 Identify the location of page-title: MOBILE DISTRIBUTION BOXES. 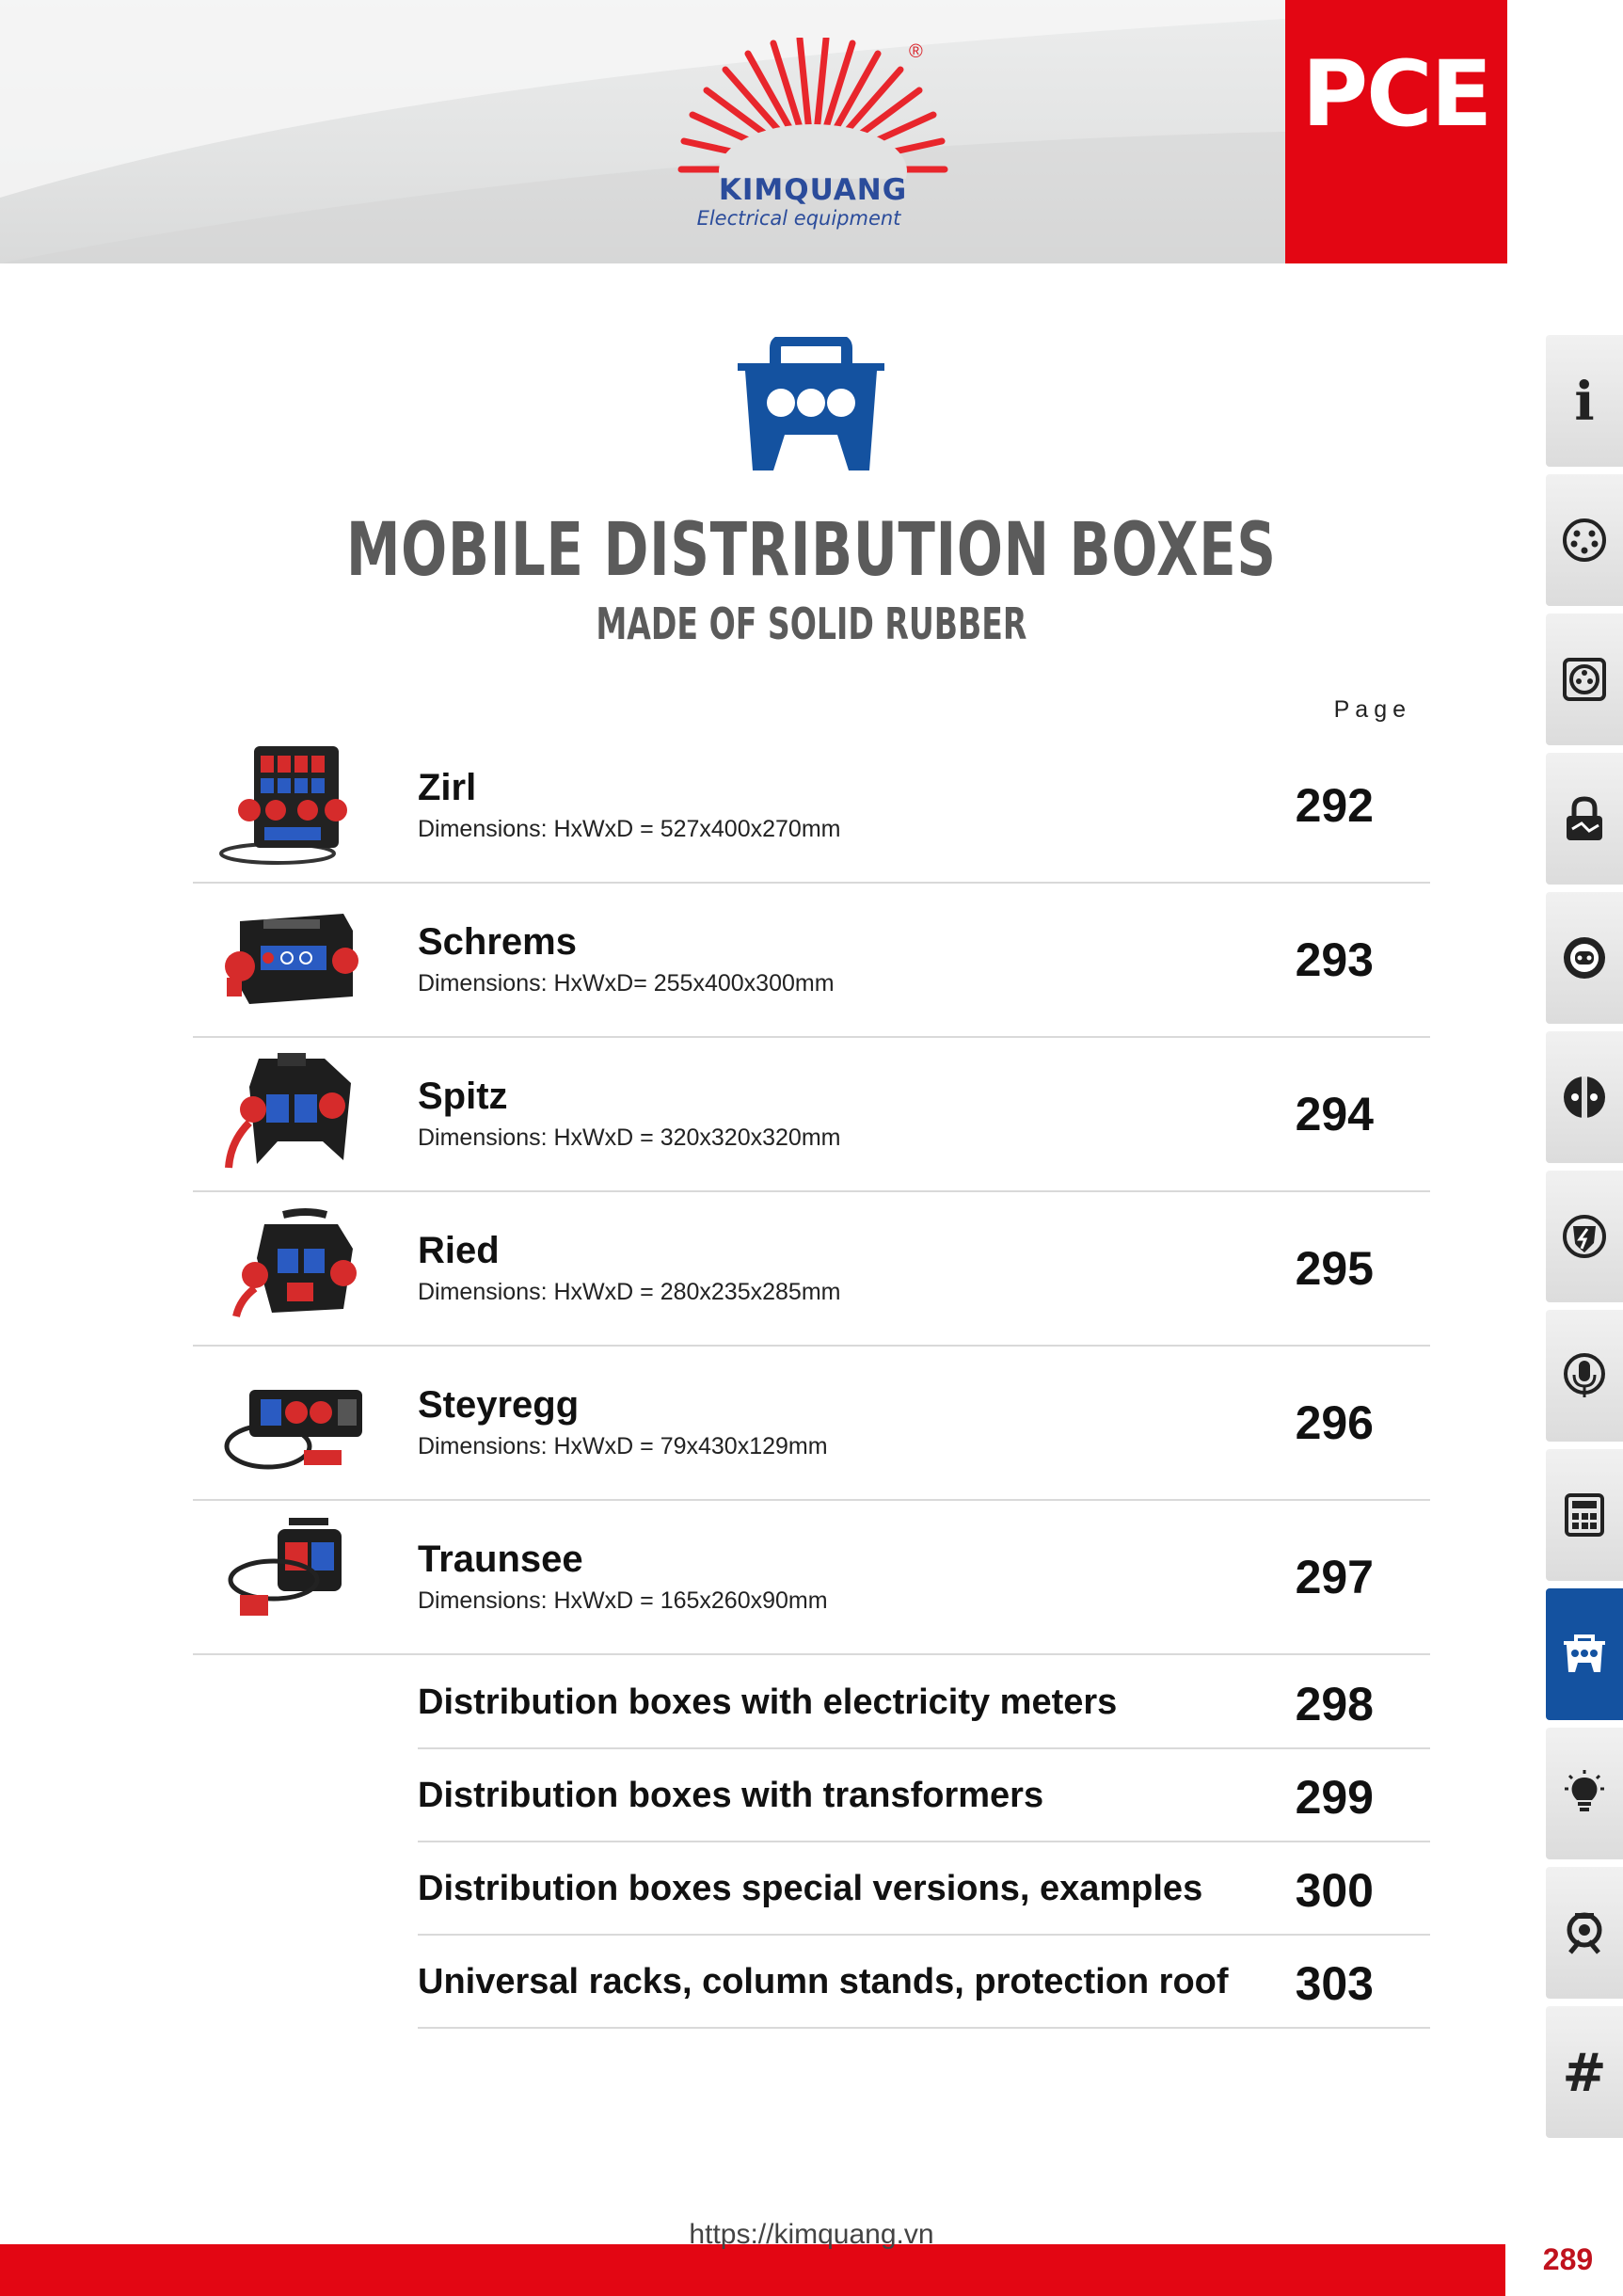
(811, 550).